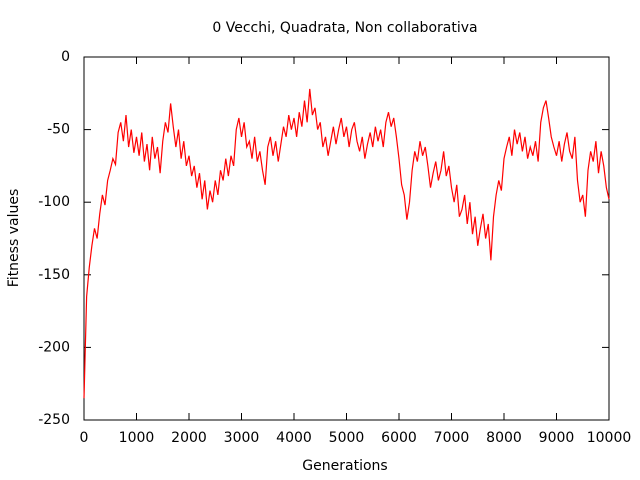  What do you see at coordinates (504, 438) in the screenshot?
I see `x-tick-label: 8000` at bounding box center [504, 438].